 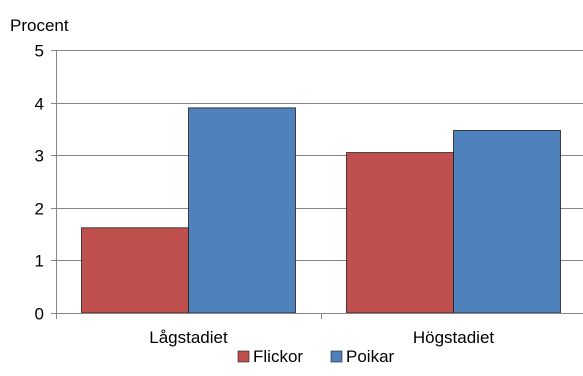 What do you see at coordinates (39, 261) in the screenshot?
I see `y-tick-label: 1` at bounding box center [39, 261].